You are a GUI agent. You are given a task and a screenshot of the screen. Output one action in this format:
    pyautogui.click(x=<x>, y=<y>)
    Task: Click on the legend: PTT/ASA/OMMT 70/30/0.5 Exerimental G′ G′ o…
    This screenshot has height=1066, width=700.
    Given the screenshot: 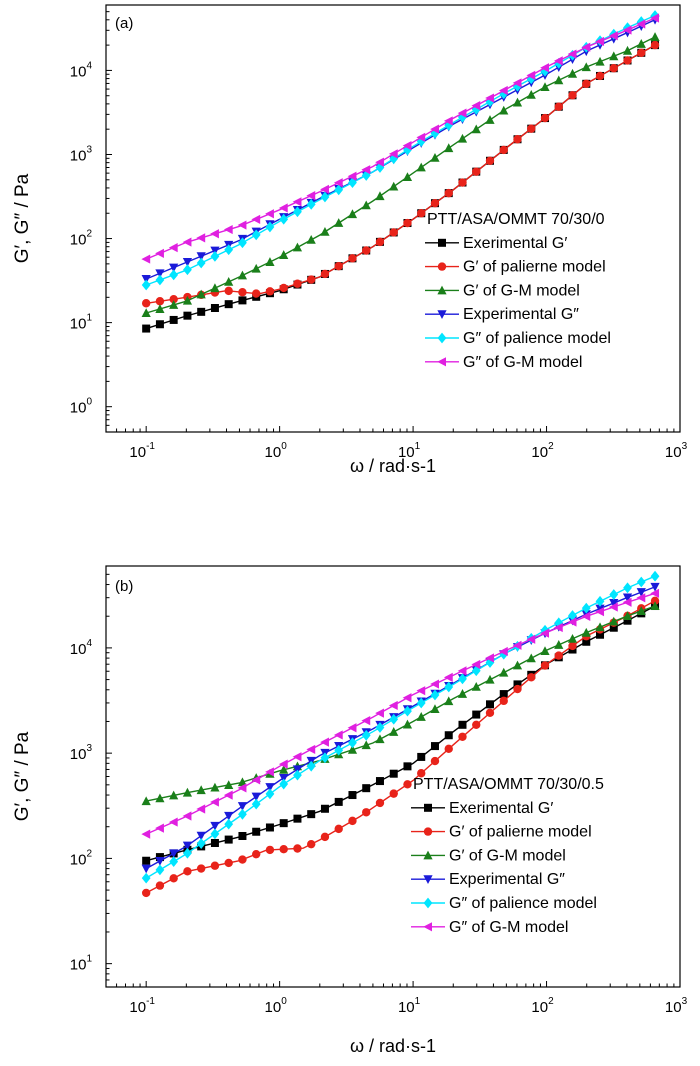 What is the action you would take?
    pyautogui.click(x=507, y=856)
    